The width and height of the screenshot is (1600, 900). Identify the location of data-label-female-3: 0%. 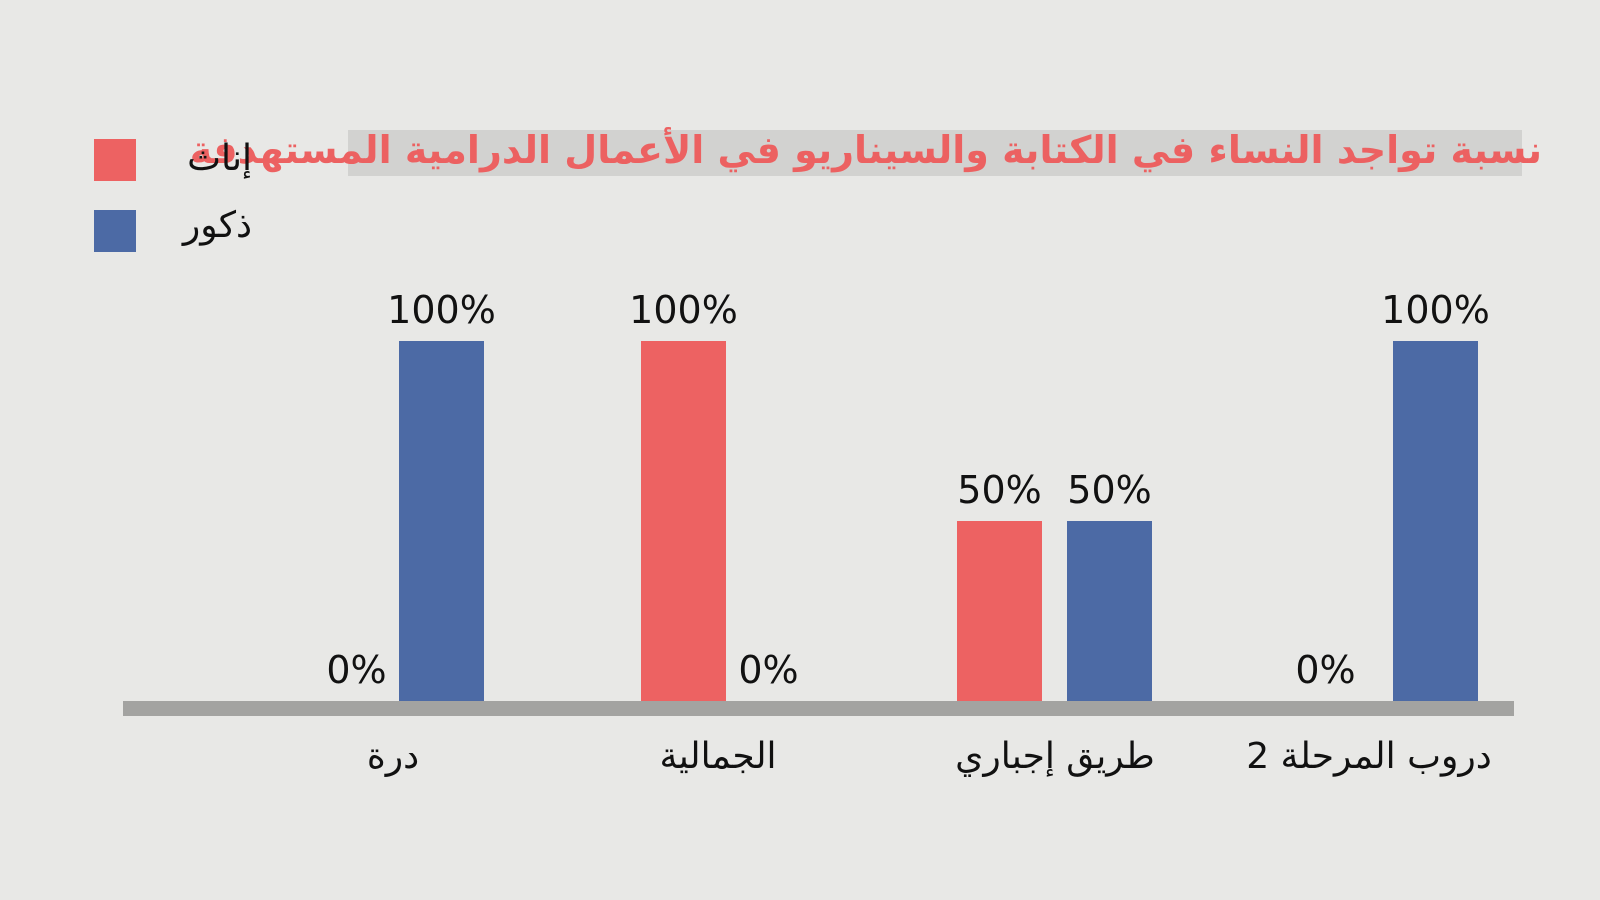
(1325, 670).